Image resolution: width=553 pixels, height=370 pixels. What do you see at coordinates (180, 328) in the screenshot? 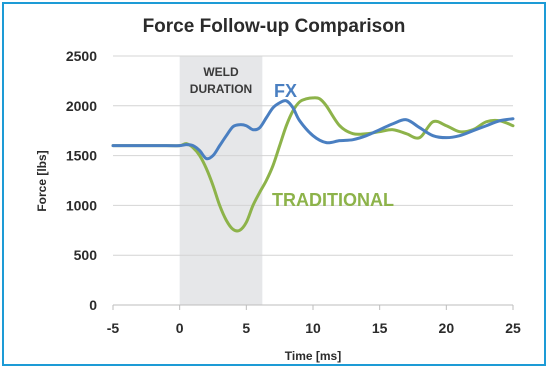
I see `x-tick-label: 0` at bounding box center [180, 328].